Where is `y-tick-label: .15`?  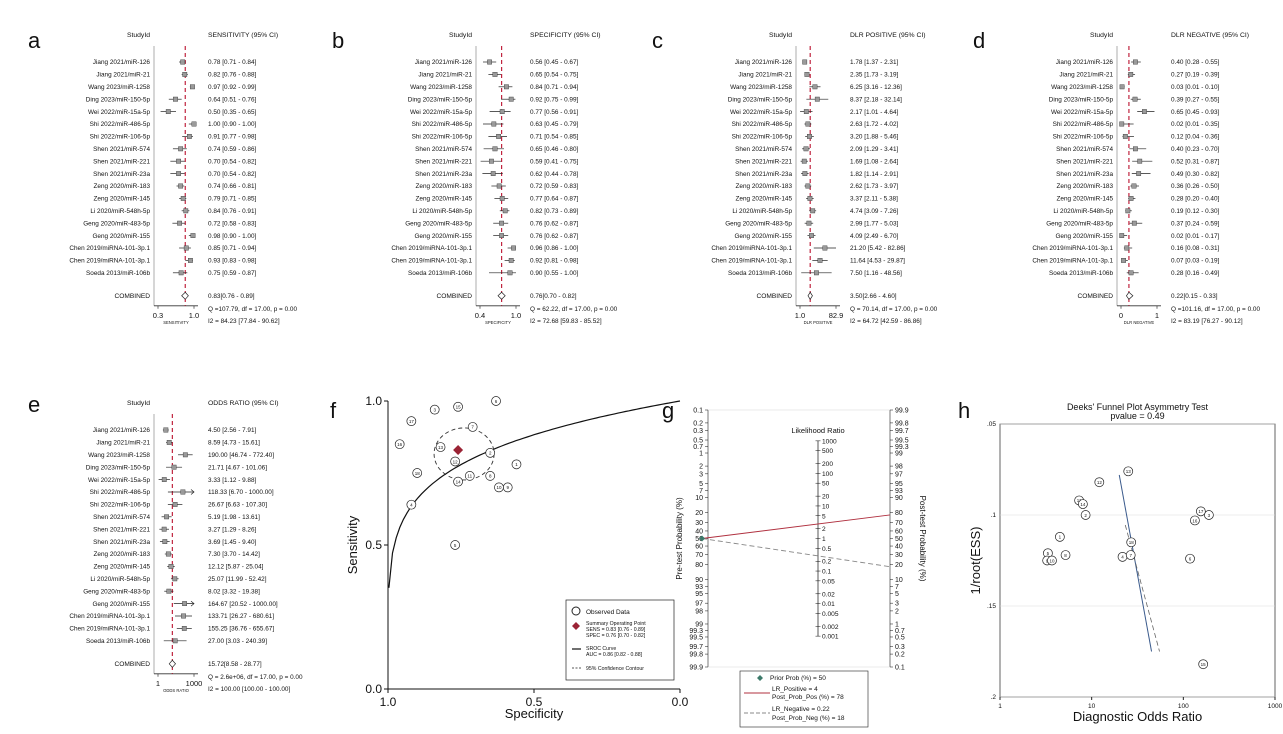 y-tick-label: .15 is located at coordinates (991, 606).